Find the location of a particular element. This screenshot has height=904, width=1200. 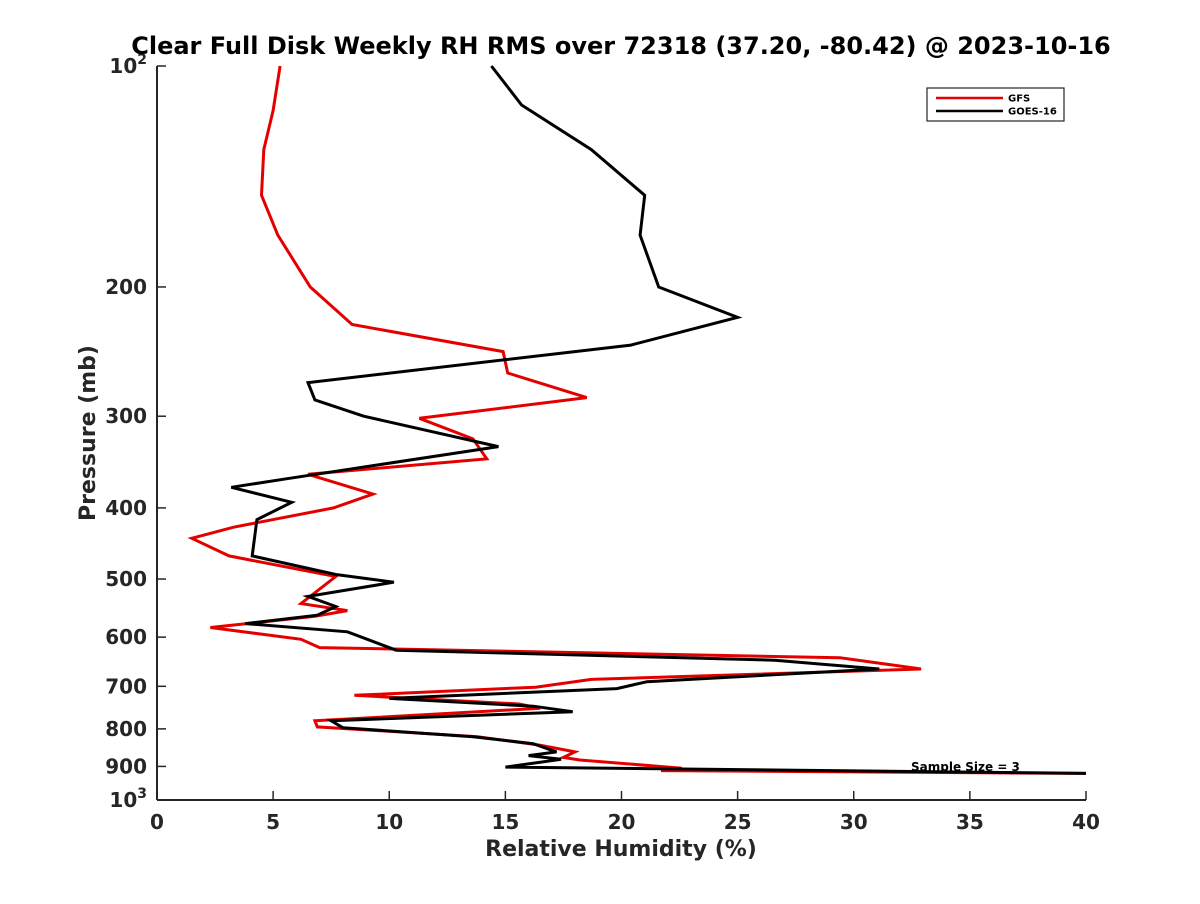

x-axis-label: Relative Humidity (%) is located at coordinates (621, 849).